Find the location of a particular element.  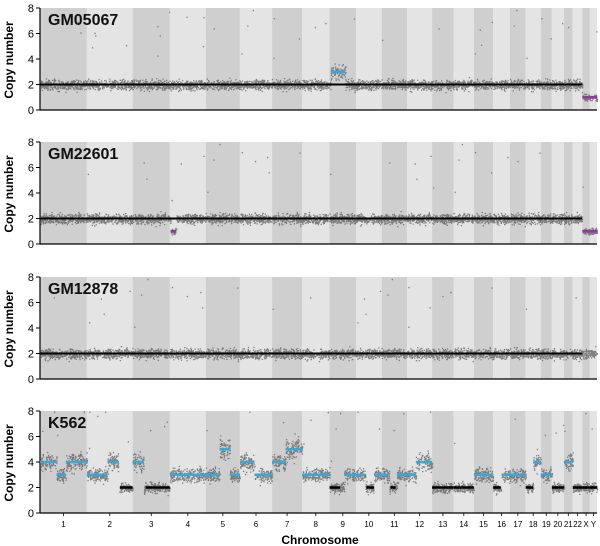

x-tick-label: X is located at coordinates (586, 524).